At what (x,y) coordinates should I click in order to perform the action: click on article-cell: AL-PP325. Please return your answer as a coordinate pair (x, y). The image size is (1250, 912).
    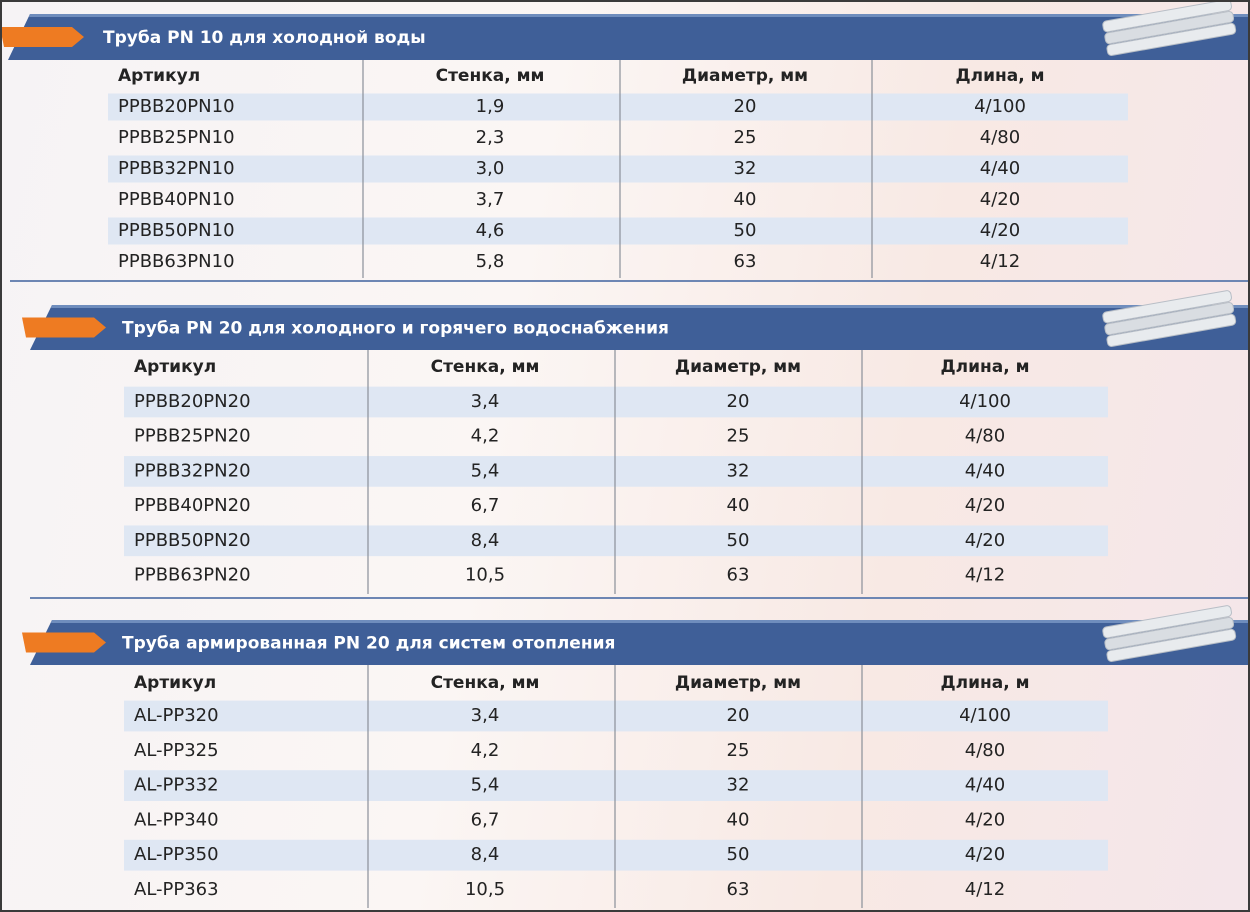
    Looking at the image, I should click on (176, 750).